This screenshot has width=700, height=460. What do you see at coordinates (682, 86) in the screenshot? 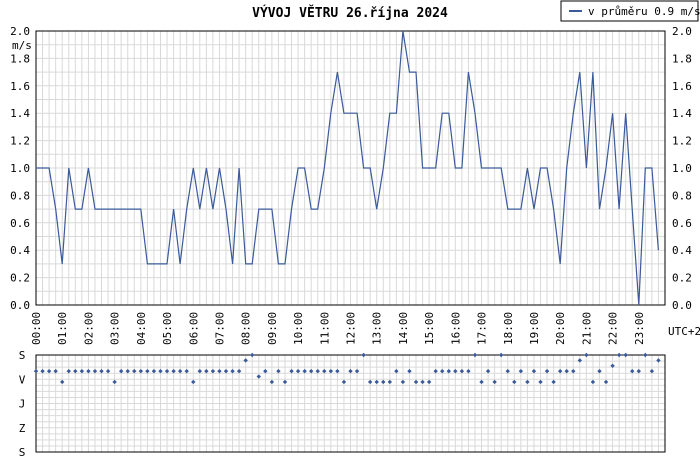
I see `speed-ytick-right: 1.6` at bounding box center [682, 86].